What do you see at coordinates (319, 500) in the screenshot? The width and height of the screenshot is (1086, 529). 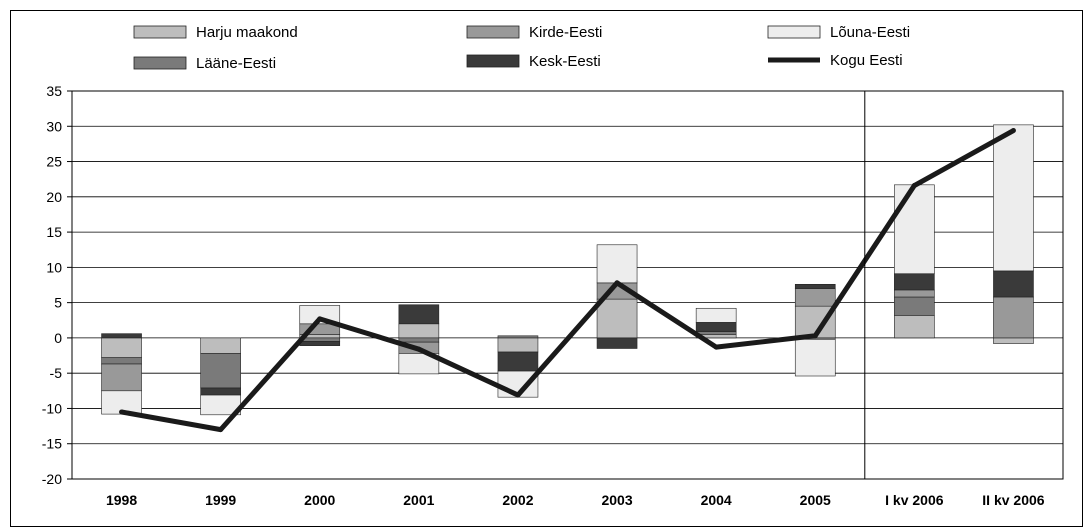 I see `x-tick-label: 2000` at bounding box center [319, 500].